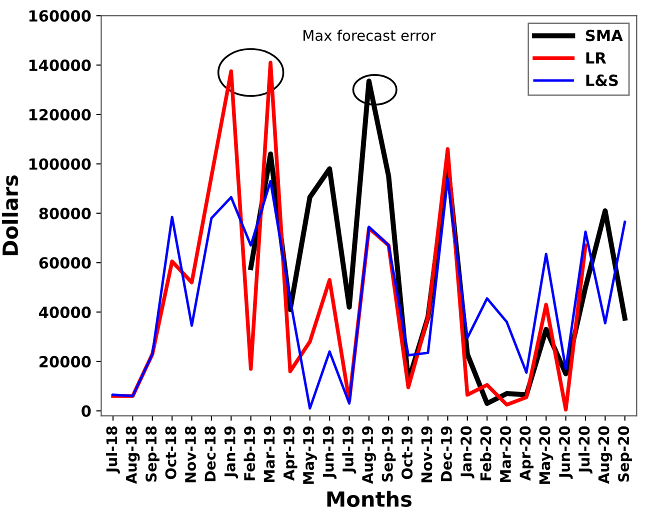 Image resolution: width=653 pixels, height=523 pixels. What do you see at coordinates (596, 58) in the screenshot?
I see `legend-label: LR` at bounding box center [596, 58].